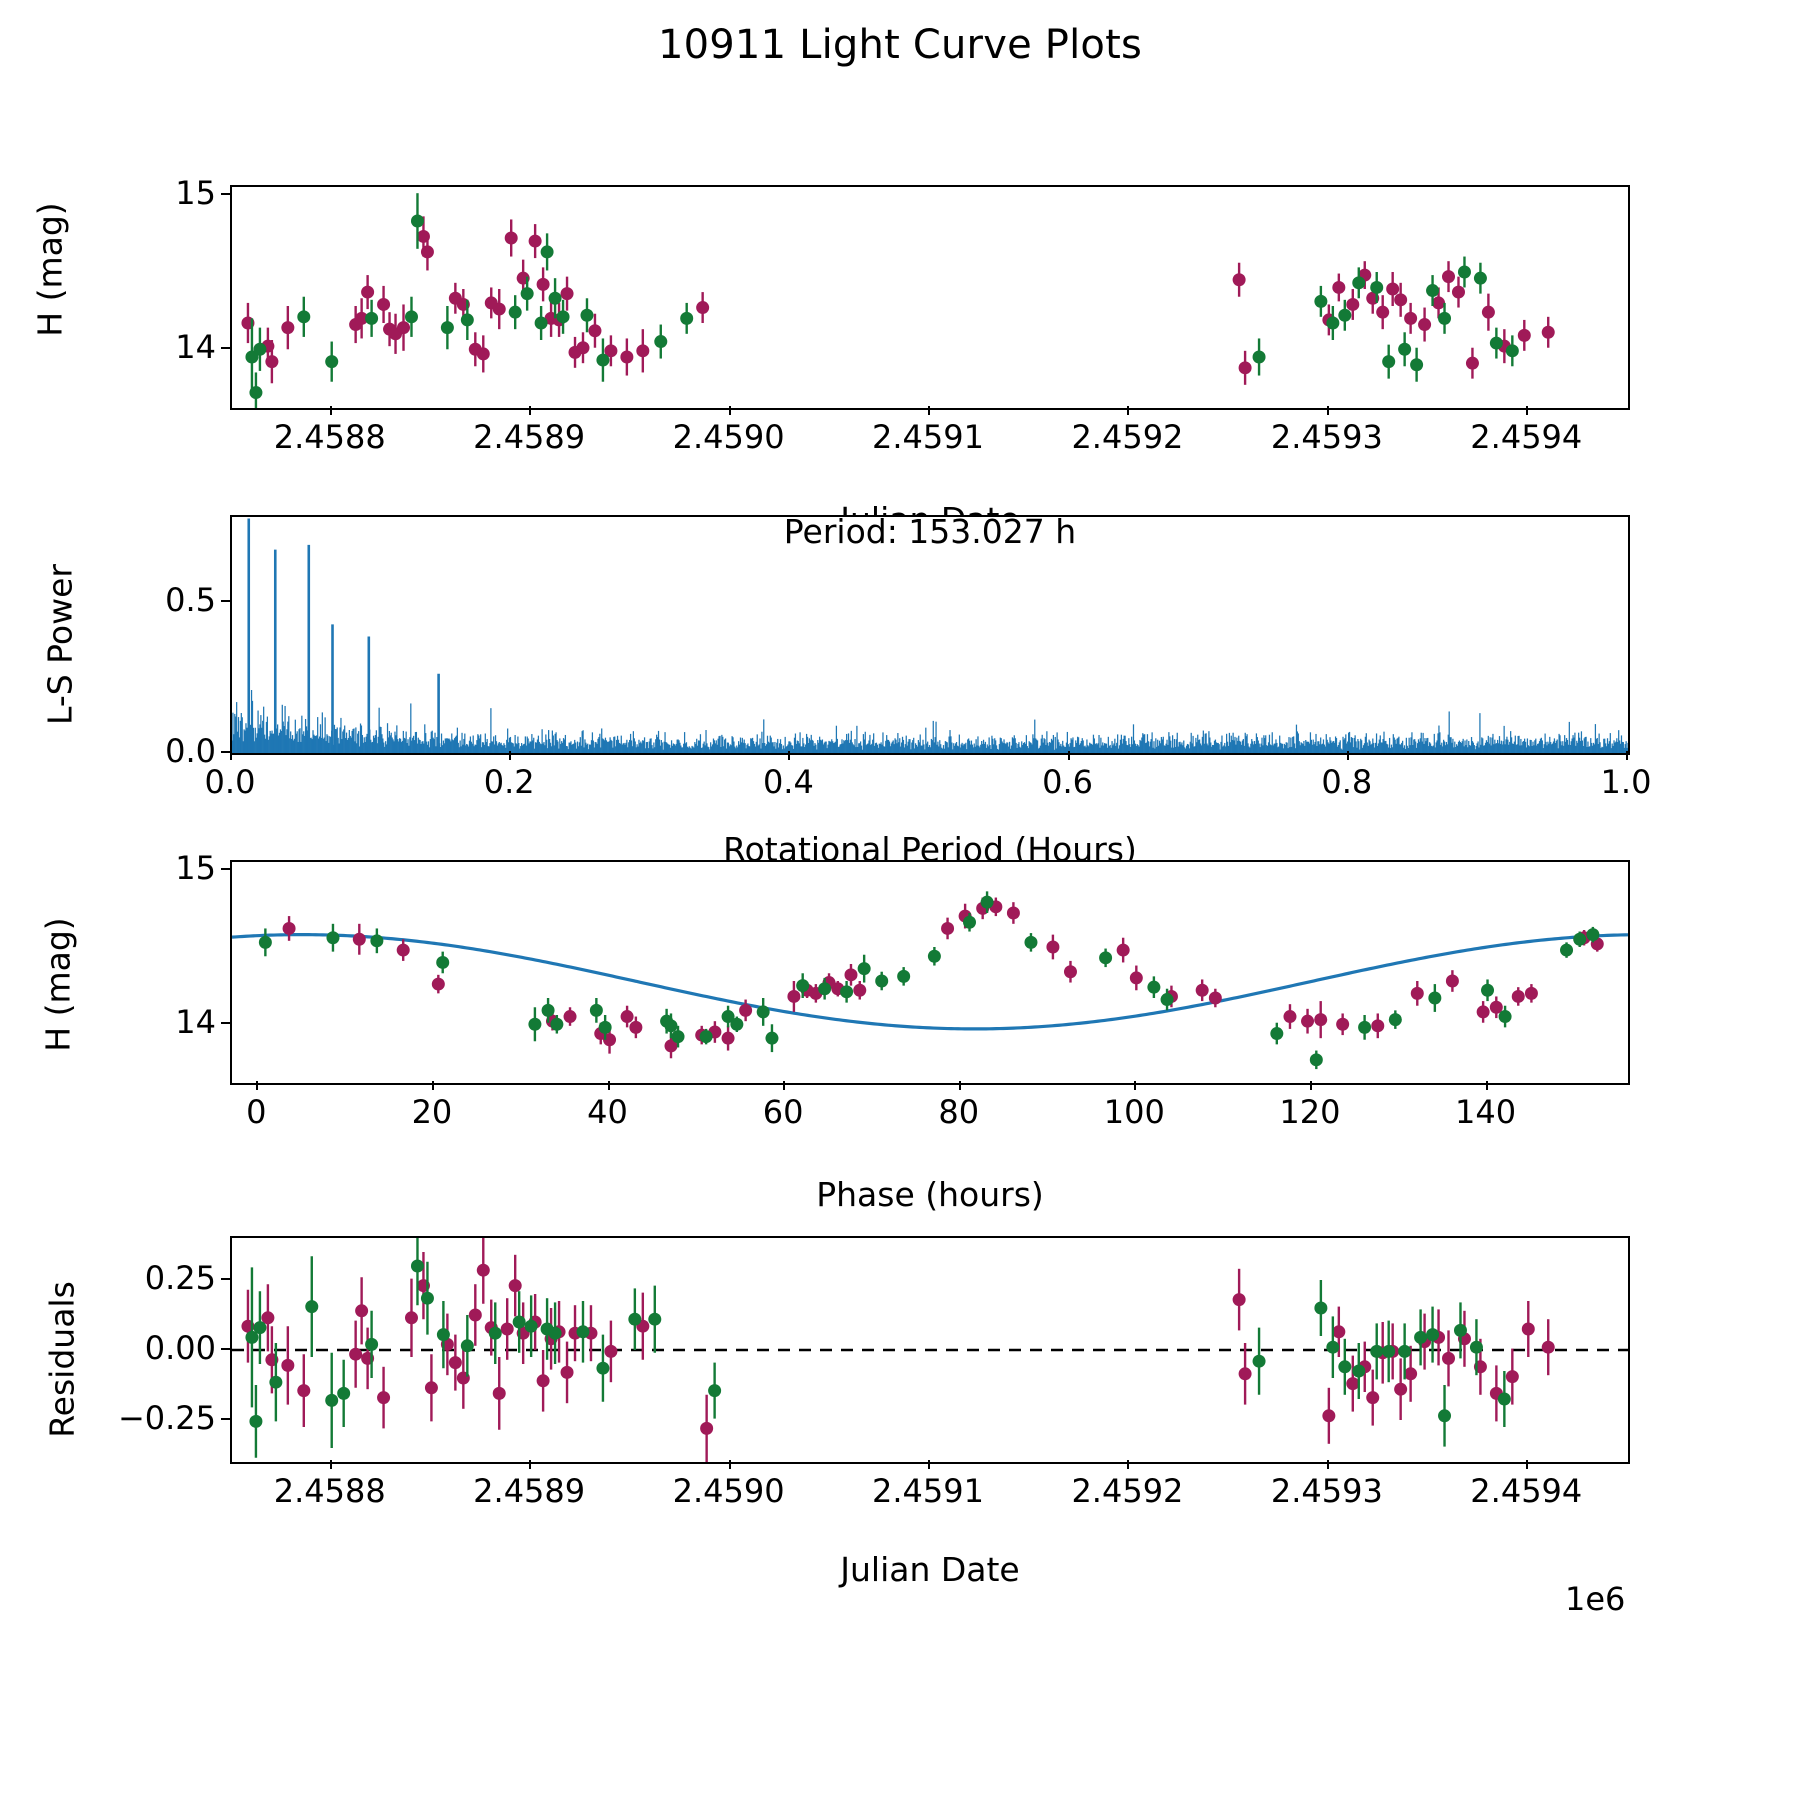 This screenshot has width=1800, height=1800. What do you see at coordinates (329, 437) in the screenshot?
I see `x-tick-label: 2.4588` at bounding box center [329, 437].